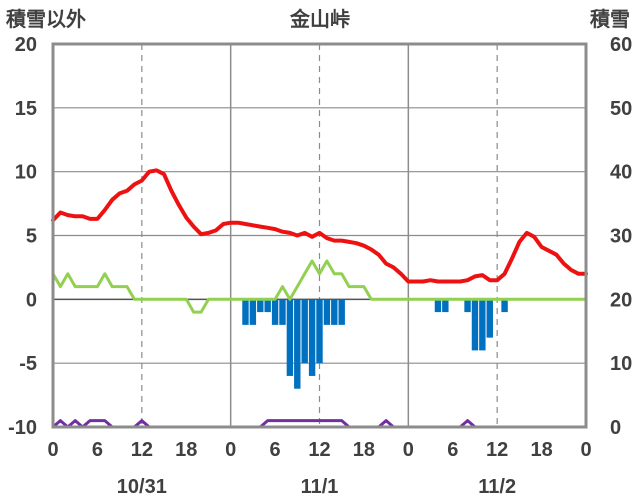  Describe the element at coordinates (26, 45) in the screenshot. I see `left-y-tick-label: 20` at that location.